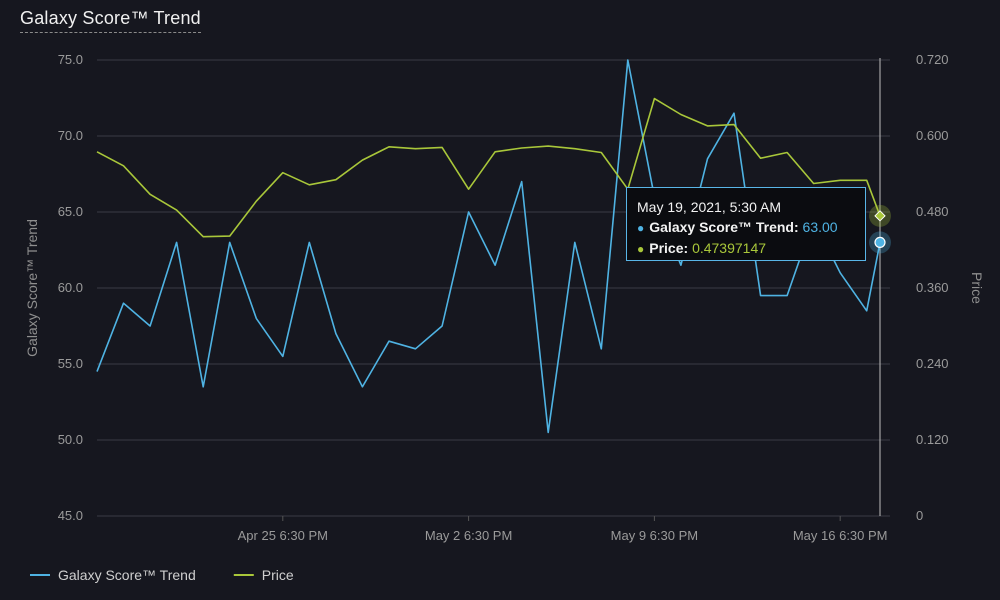 The height and width of the screenshot is (600, 1000). What do you see at coordinates (70, 59) in the screenshot?
I see `y-left-tick-label: 75.0` at bounding box center [70, 59].